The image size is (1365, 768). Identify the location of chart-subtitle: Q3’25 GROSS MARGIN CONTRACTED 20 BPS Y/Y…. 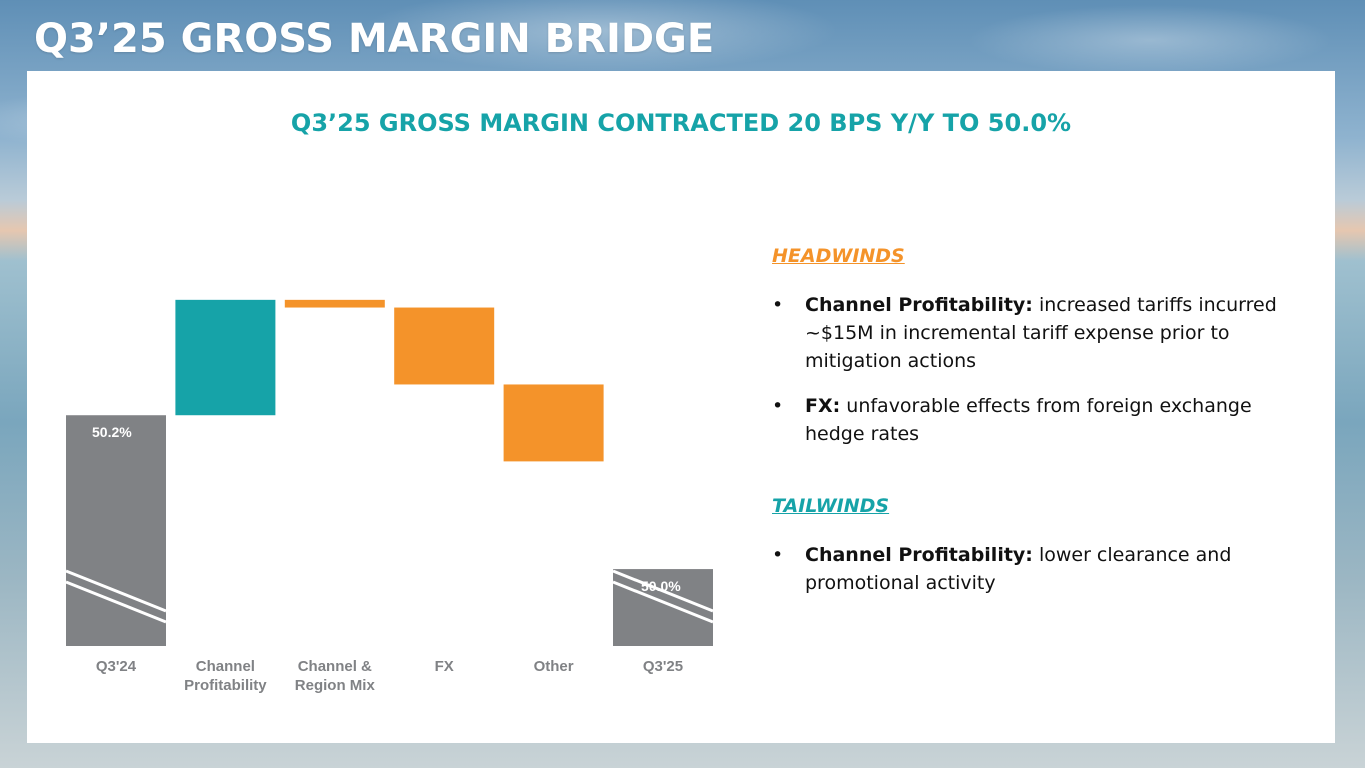
(681, 123).